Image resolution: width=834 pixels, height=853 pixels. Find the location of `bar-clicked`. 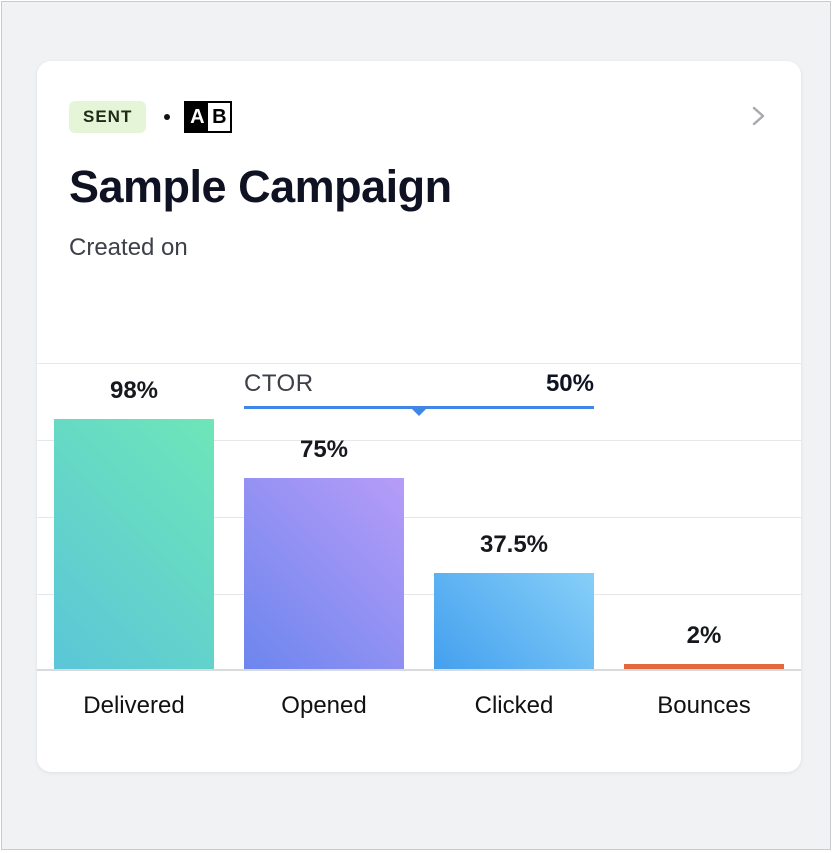

bar-clicked is located at coordinates (514, 621).